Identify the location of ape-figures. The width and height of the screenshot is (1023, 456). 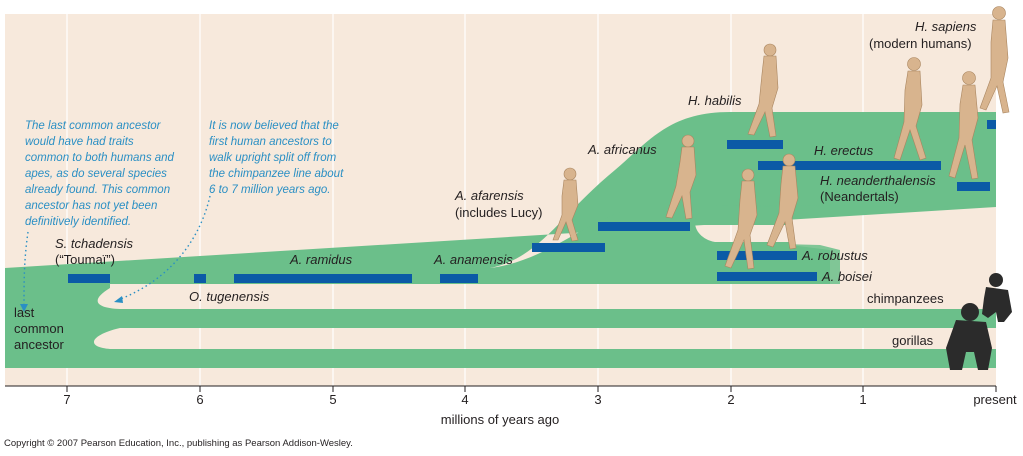
(979, 321).